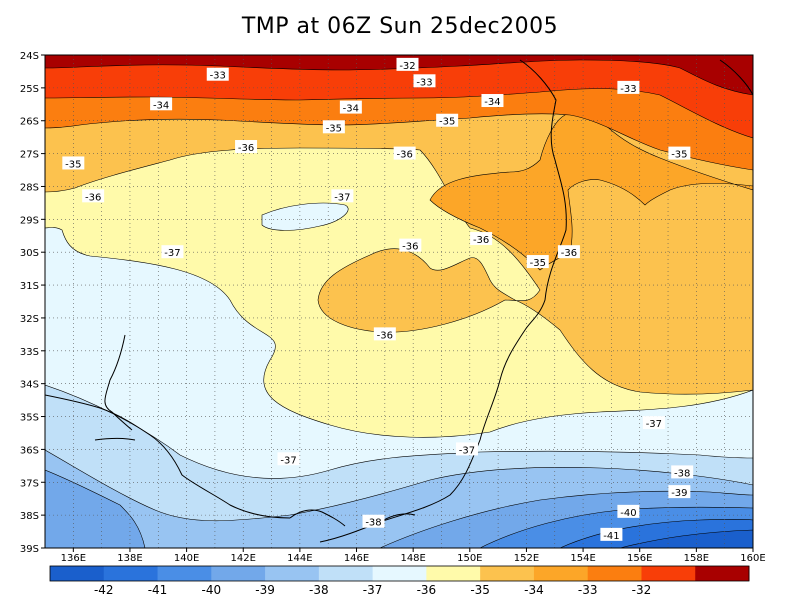  I want to click on y-tick-label: 34S, so click(29, 385).